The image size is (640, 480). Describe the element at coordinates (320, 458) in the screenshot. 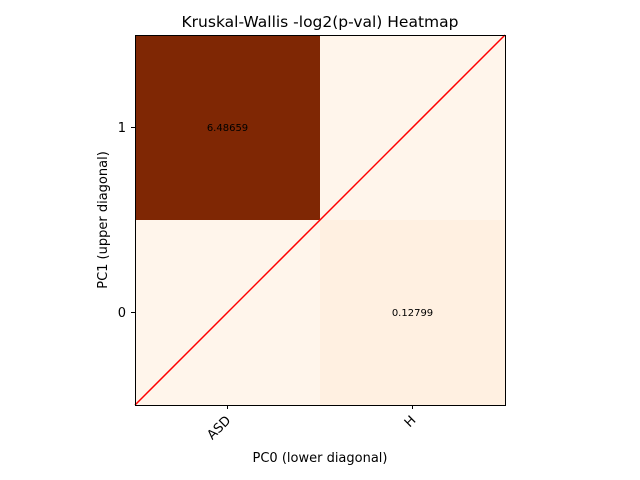

I see `x-axis-label: PC0 (lower diagonal)` at that location.